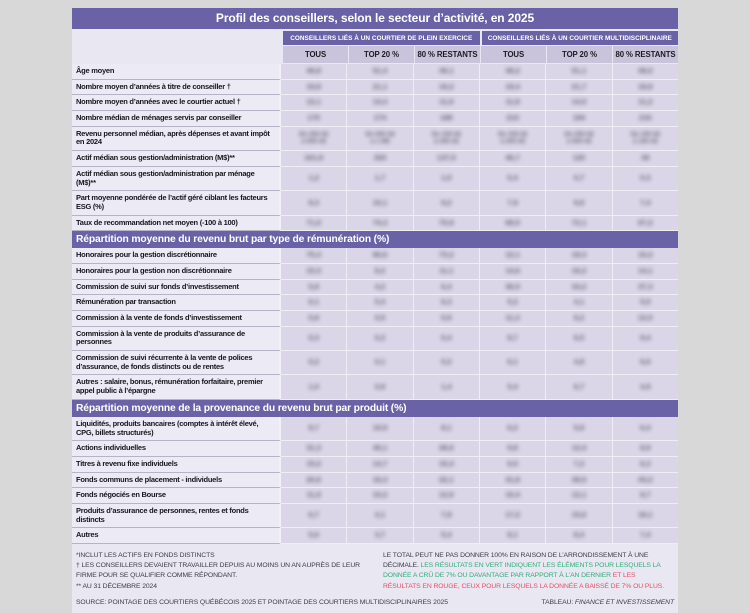 Image resolution: width=750 pixels, height=613 pixels. Describe the element at coordinates (375, 72) in the screenshot. I see `table-row: Âge moyen 49,8 51,4 49,1 48,2 51,1 48,0` at that location.